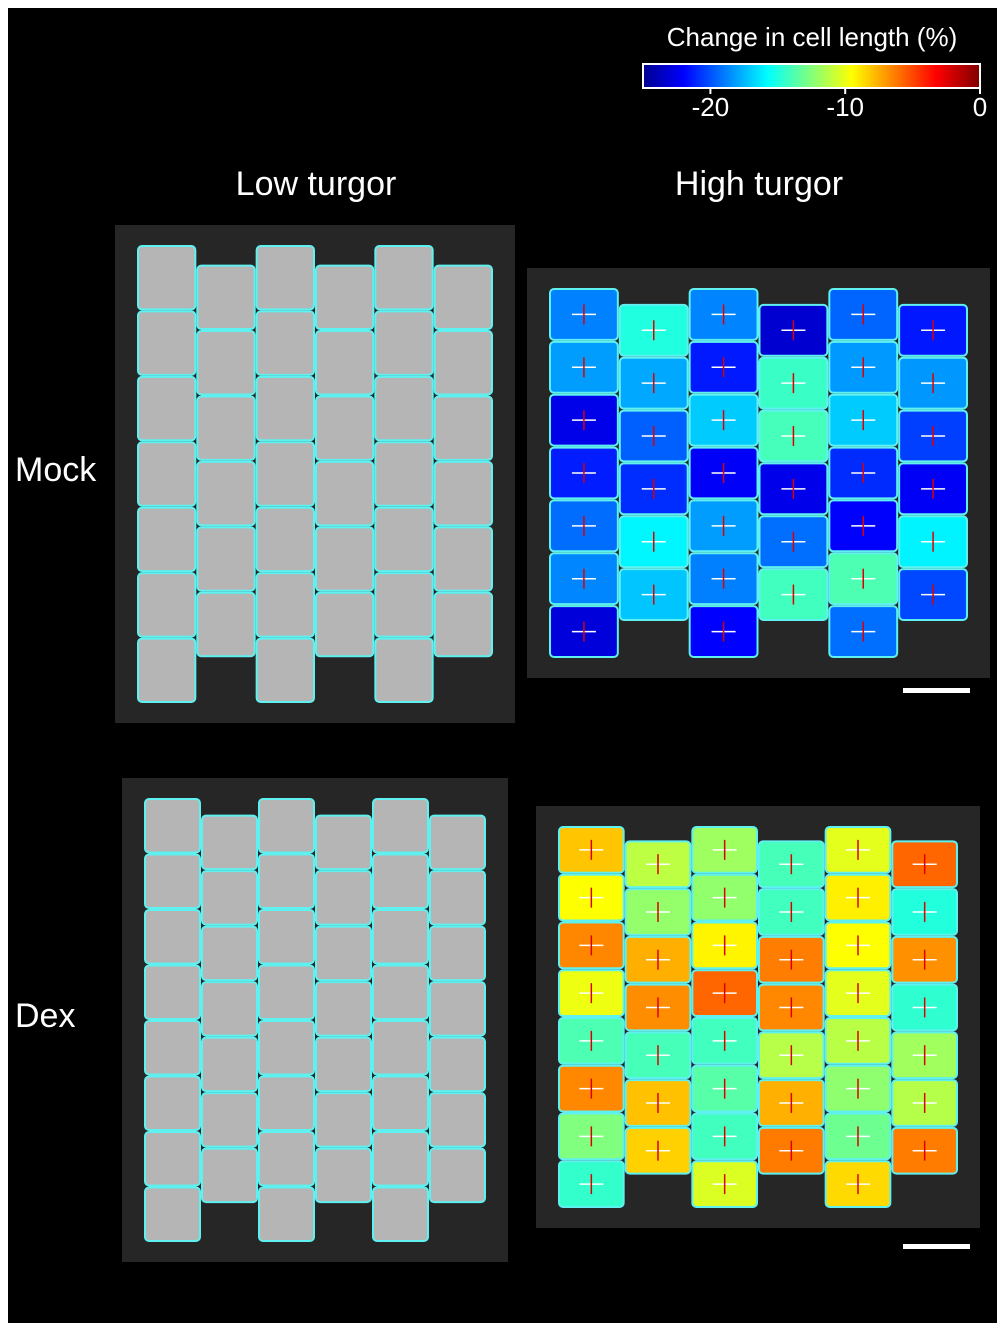  What do you see at coordinates (845, 107) in the screenshot?
I see `colorbar-tick-label: -10` at bounding box center [845, 107].